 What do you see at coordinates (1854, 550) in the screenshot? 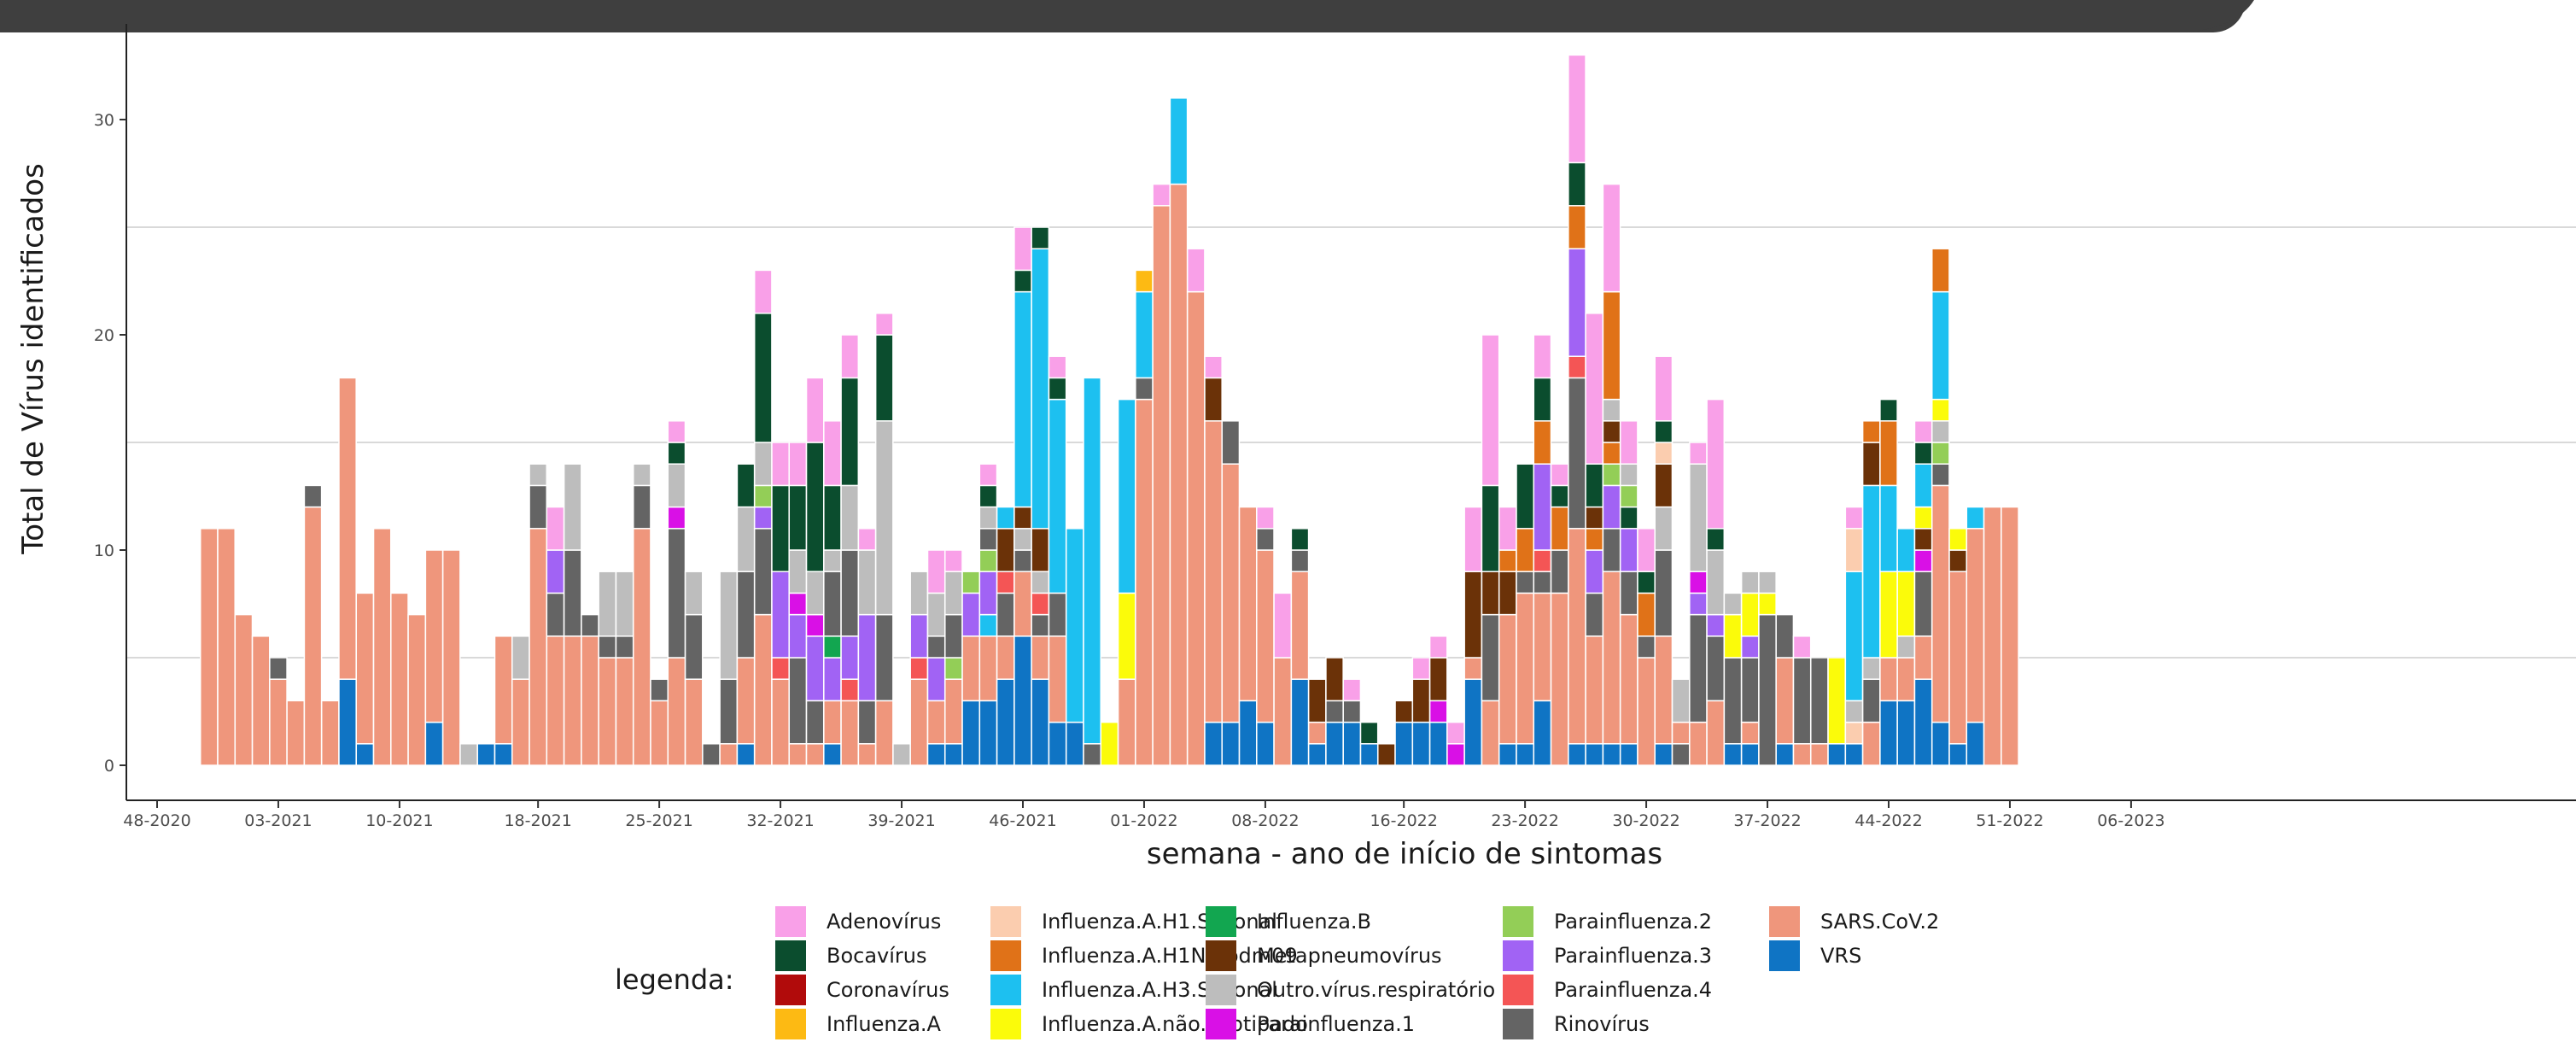
I see `bar-segment-influenza-a-h1-sazonal` at bounding box center [1854, 550].